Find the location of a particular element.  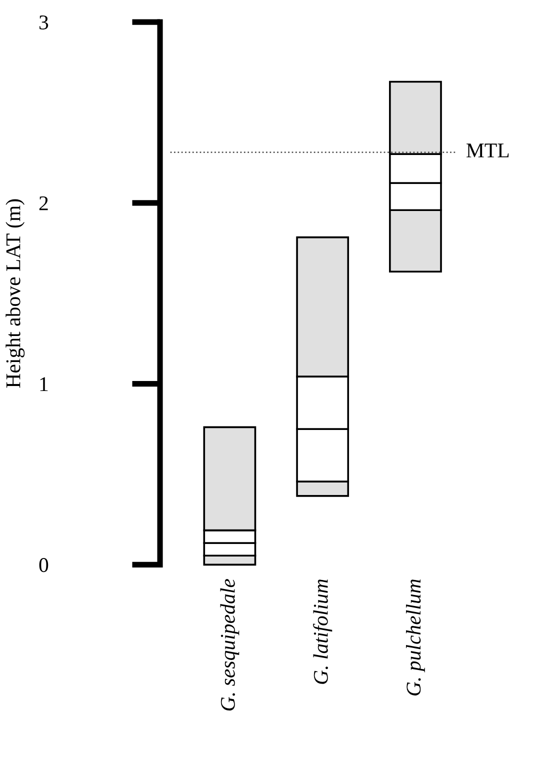

y-tick-label: 0 is located at coordinates (43, 565).